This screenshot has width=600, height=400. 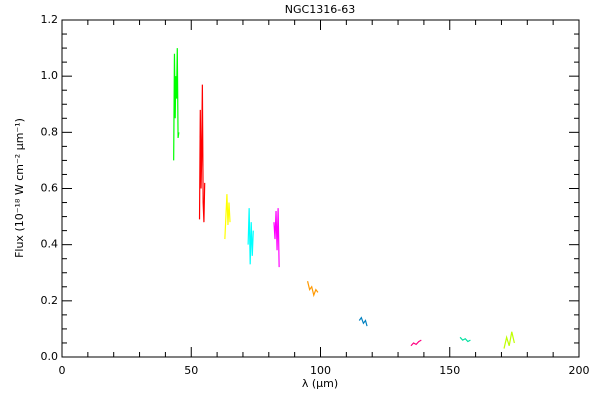 I want to click on x-axis-label: λ (μm), so click(x=320, y=383).